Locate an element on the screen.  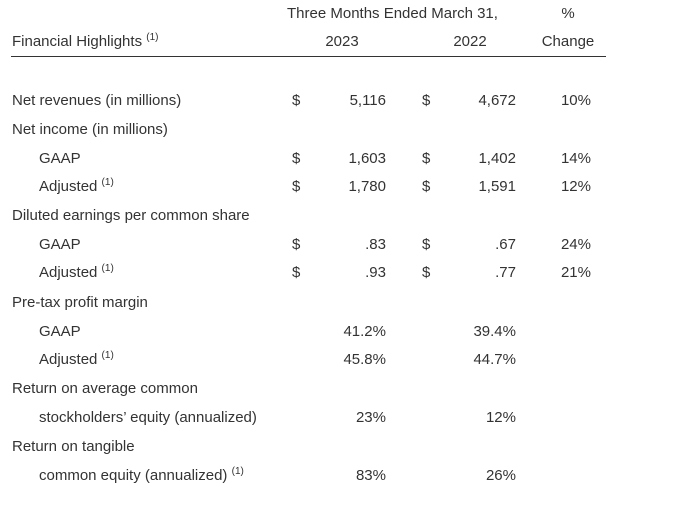
row-label: Return on tangible is located at coordinates (73, 446).